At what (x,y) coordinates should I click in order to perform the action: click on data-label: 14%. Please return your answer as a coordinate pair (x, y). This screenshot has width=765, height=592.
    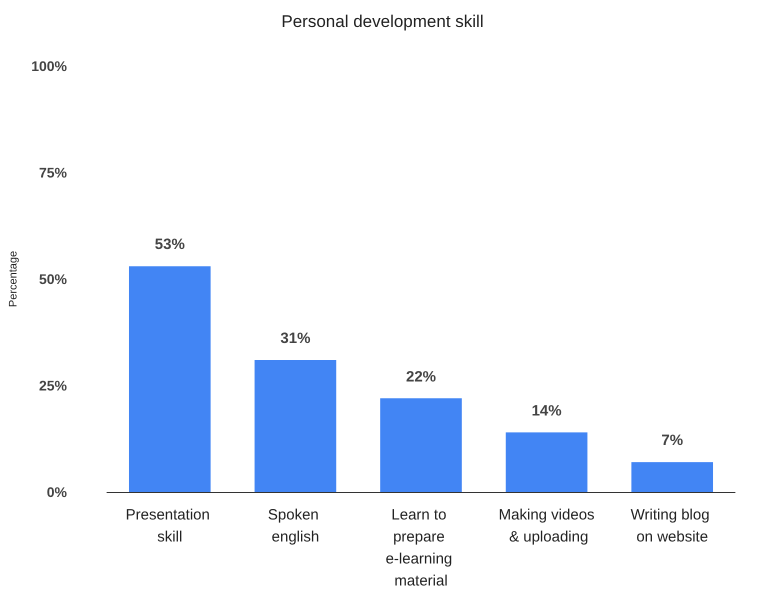
    Looking at the image, I should click on (547, 411).